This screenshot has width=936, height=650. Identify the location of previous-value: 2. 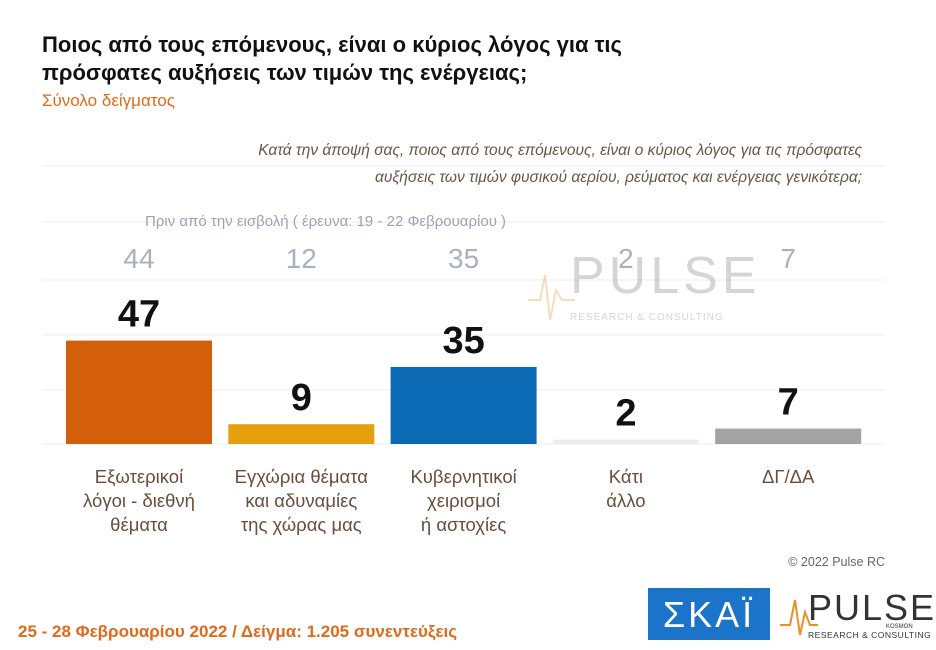
(626, 258).